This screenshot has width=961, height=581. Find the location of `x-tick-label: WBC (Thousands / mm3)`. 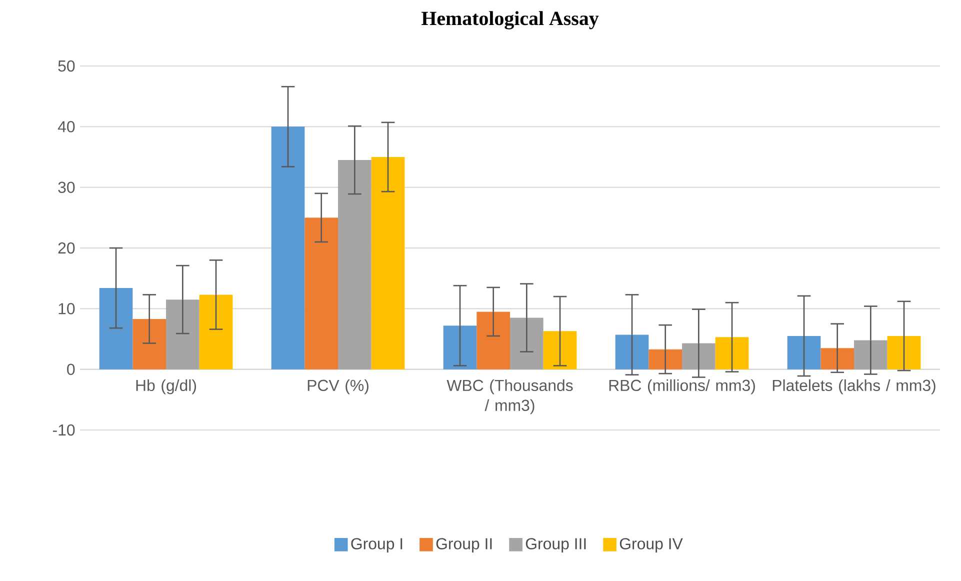

x-tick-label: WBC (Thousands / mm3) is located at coordinates (509, 396).